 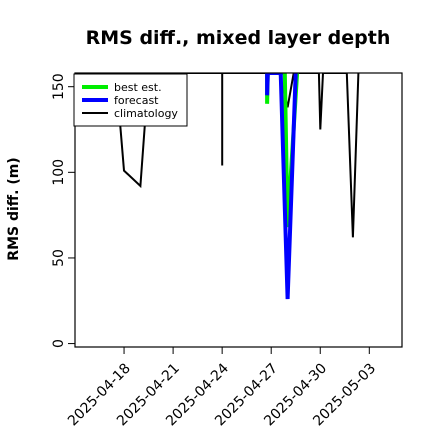 What do you see at coordinates (14, 208) in the screenshot?
I see `y-axis-label: RMS diff. (m)` at bounding box center [14, 208].